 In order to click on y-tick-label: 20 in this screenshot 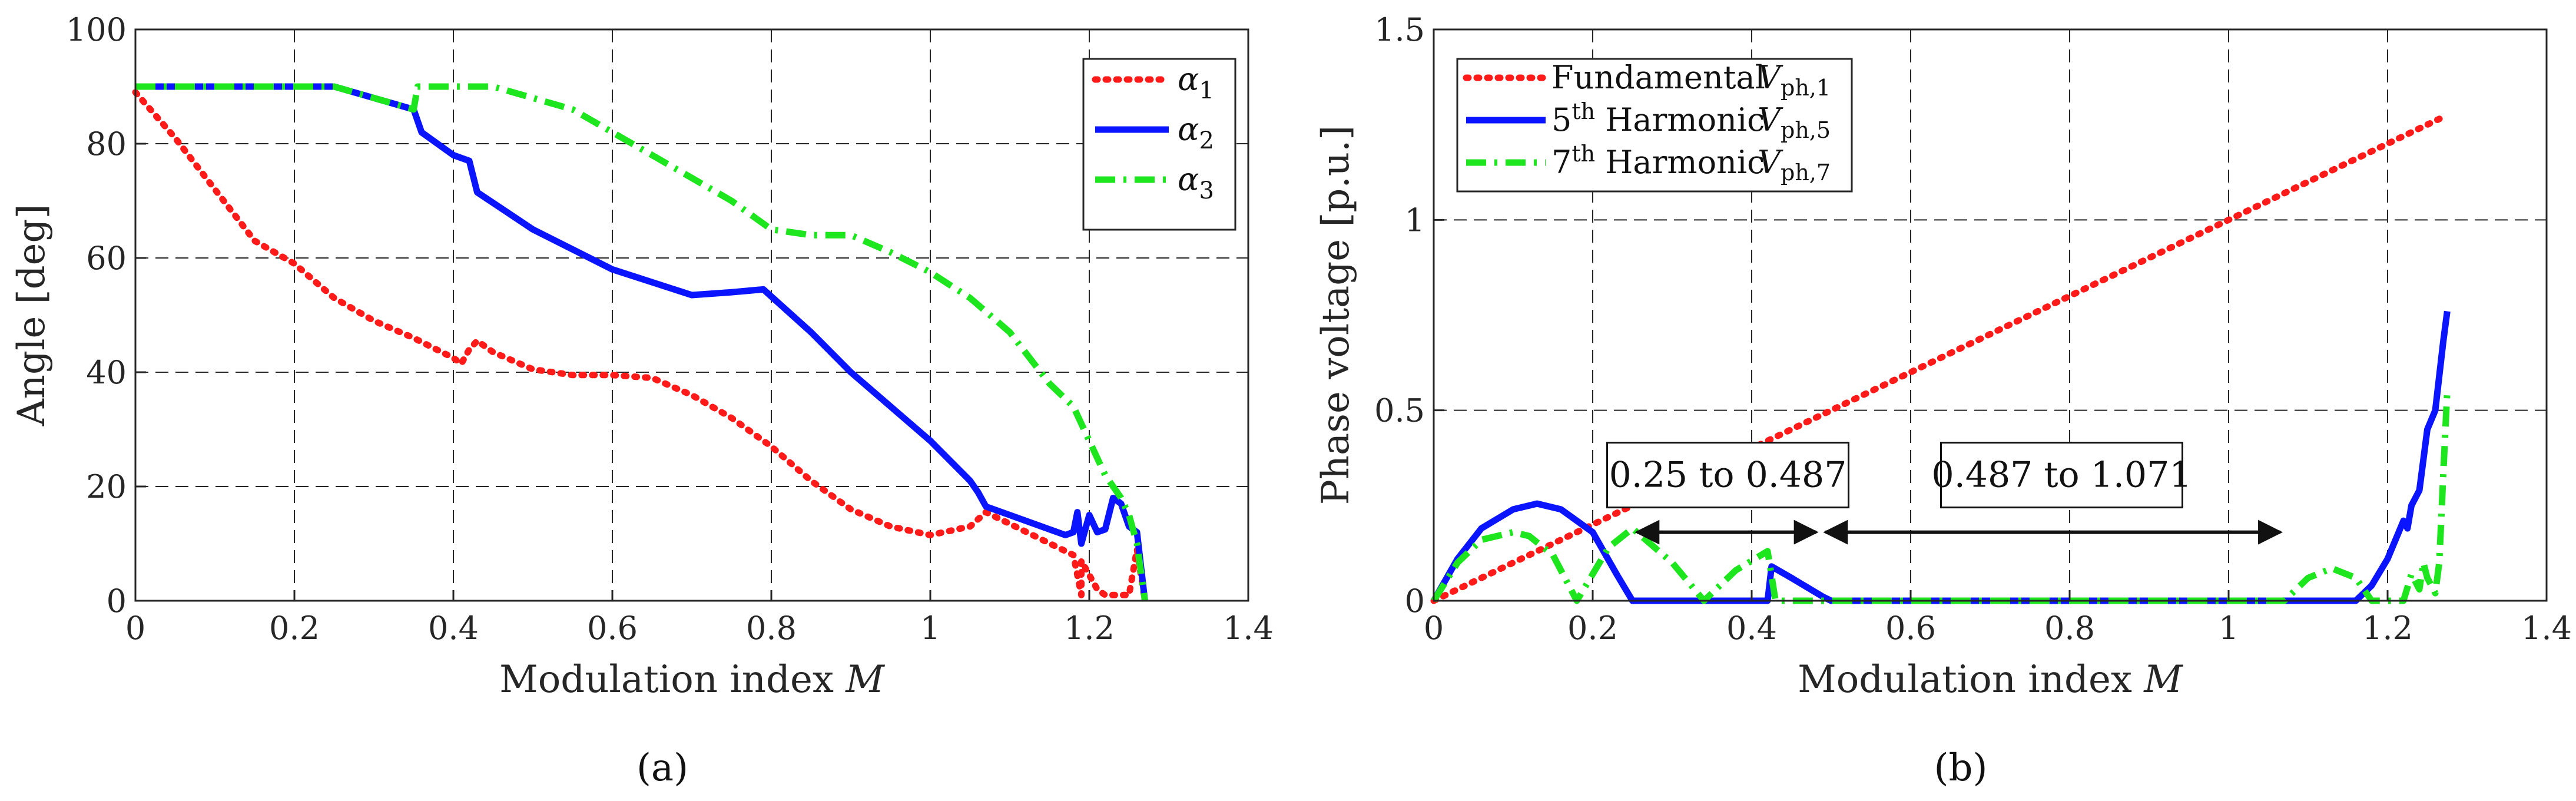, I will do `click(106, 486)`.